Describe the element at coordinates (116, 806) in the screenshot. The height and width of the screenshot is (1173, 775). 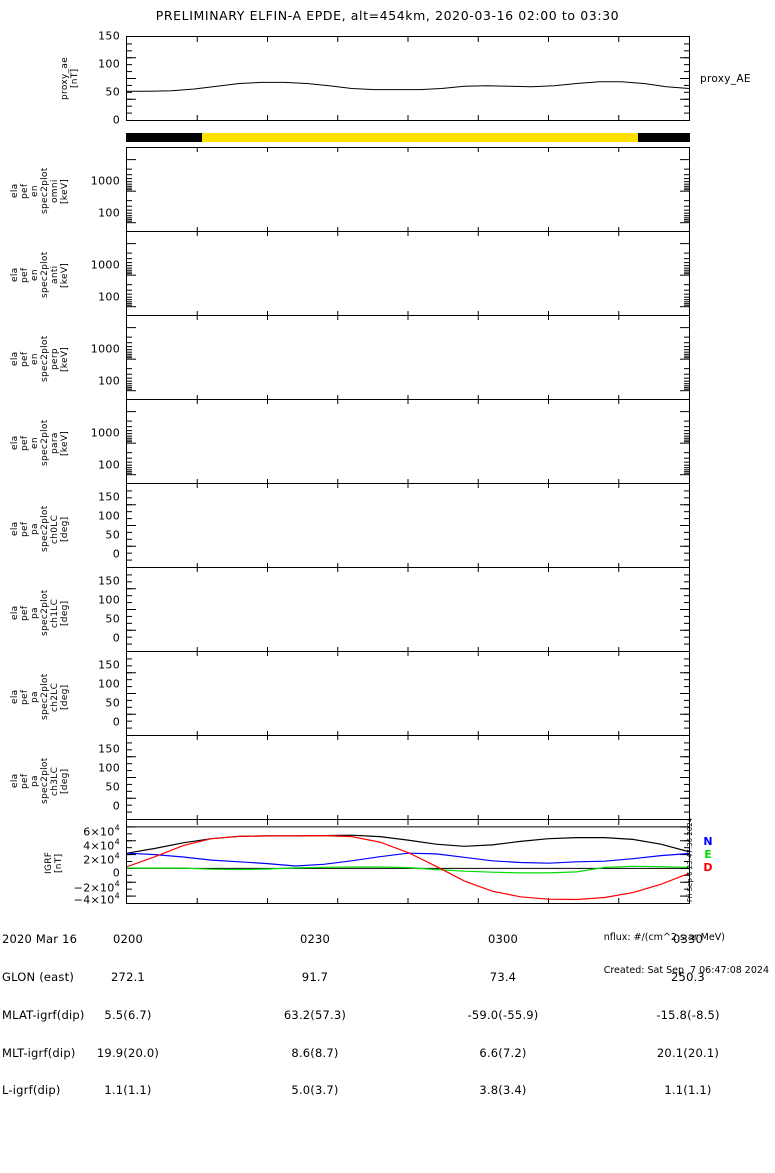
I see `pa-ch3lc-ytick-0: 0` at that location.